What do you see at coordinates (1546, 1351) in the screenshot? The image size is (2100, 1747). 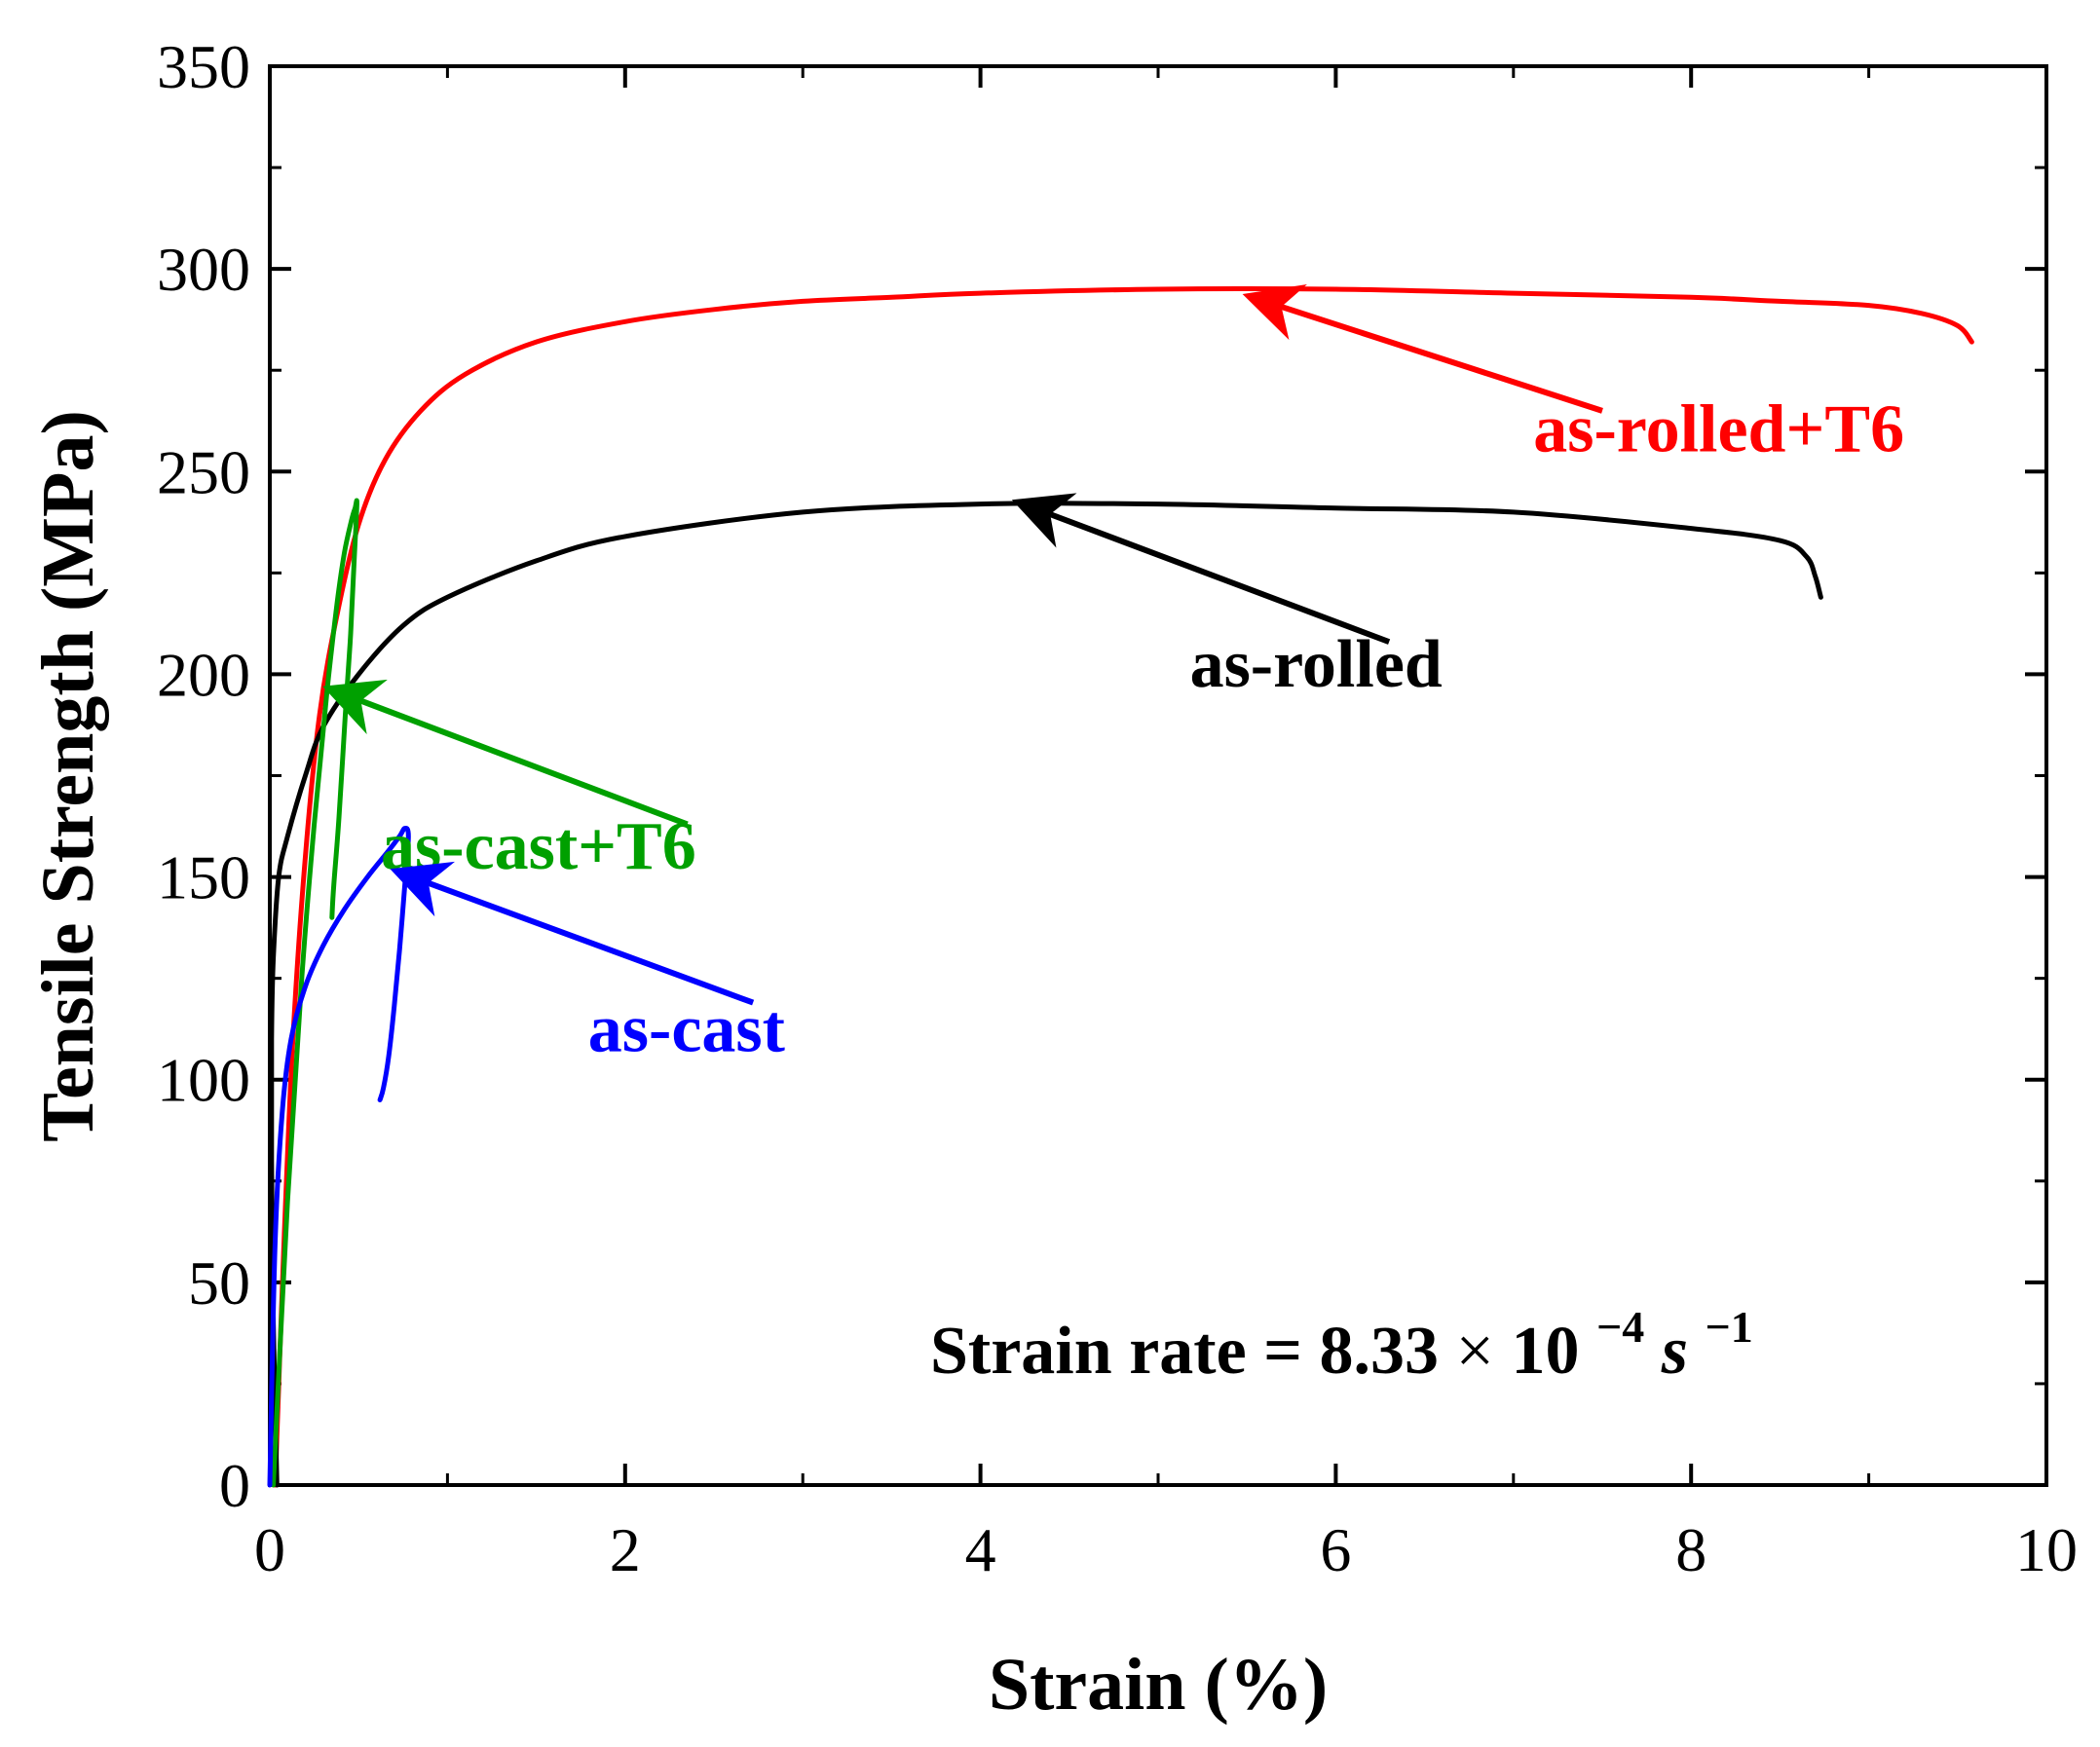 I see `ten-base: 10` at bounding box center [1546, 1351].